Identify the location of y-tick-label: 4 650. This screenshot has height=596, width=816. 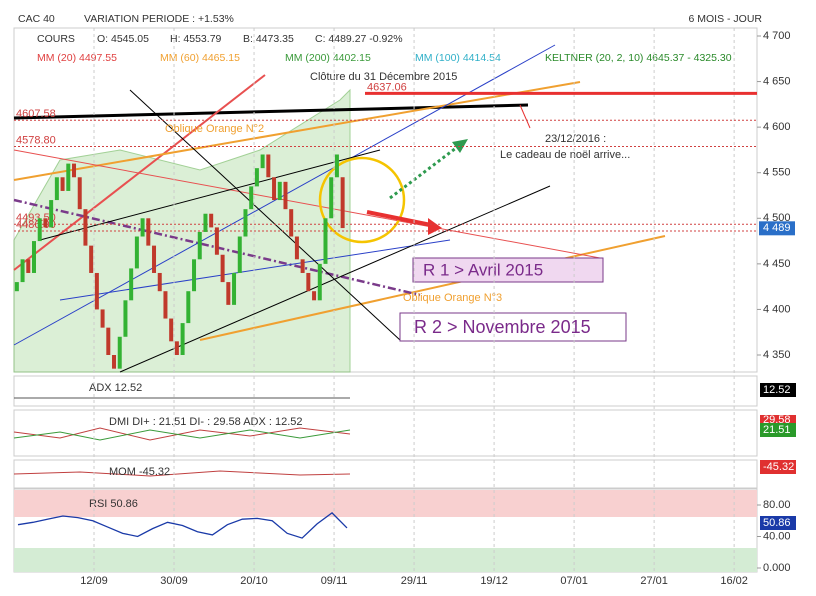
(777, 81).